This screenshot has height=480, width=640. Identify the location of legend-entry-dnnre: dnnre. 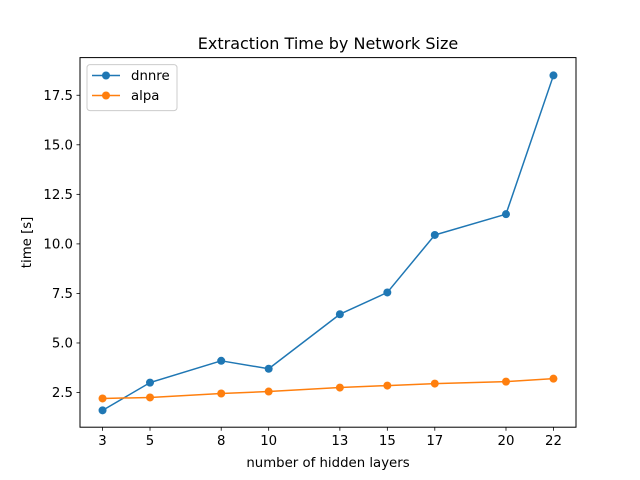
(131, 76).